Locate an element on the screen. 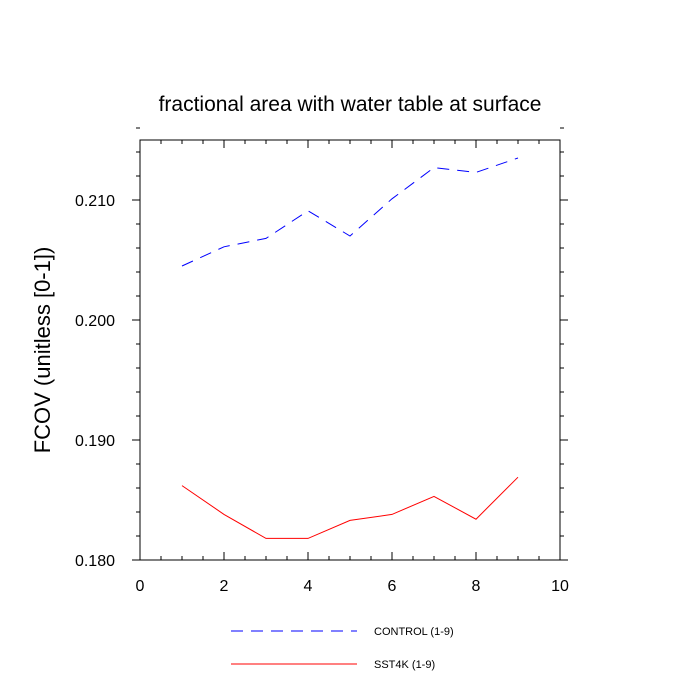  x-tick-label: 10 is located at coordinates (560, 586).